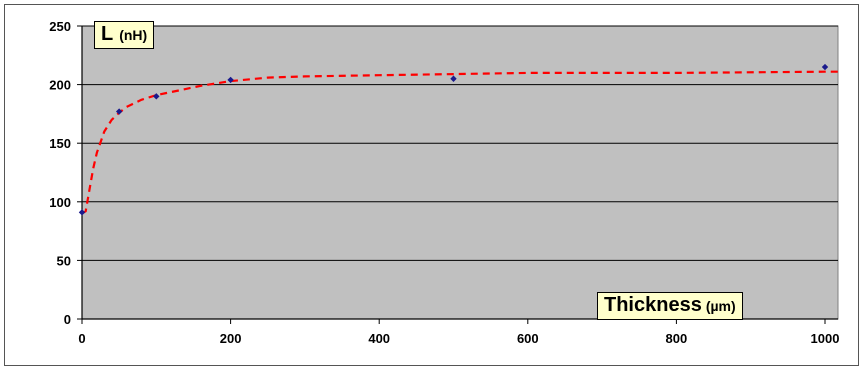 This screenshot has height=374, width=865. What do you see at coordinates (720, 306) in the screenshot?
I see `x-axis-unit: (µm)` at bounding box center [720, 306].